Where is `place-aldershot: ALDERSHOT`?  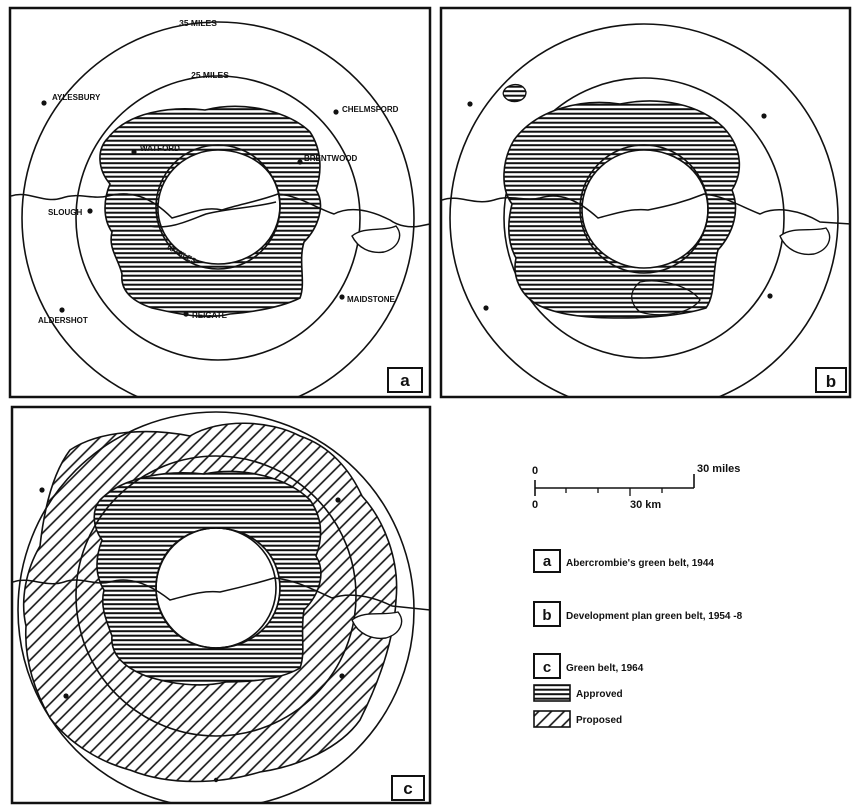 place-aldershot: ALDERSHOT is located at coordinates (63, 320).